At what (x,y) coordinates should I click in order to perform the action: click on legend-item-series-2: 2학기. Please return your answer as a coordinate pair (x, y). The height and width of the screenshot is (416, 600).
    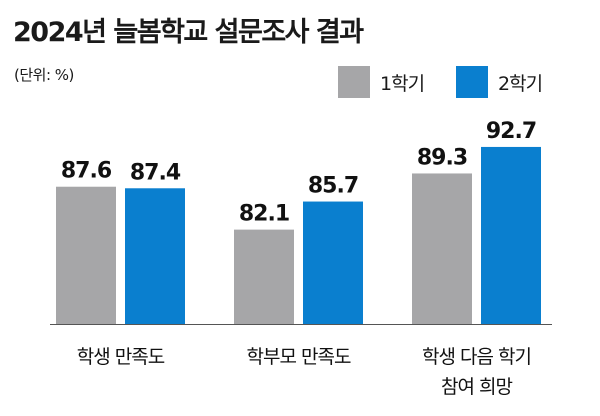
    Looking at the image, I should click on (499, 82).